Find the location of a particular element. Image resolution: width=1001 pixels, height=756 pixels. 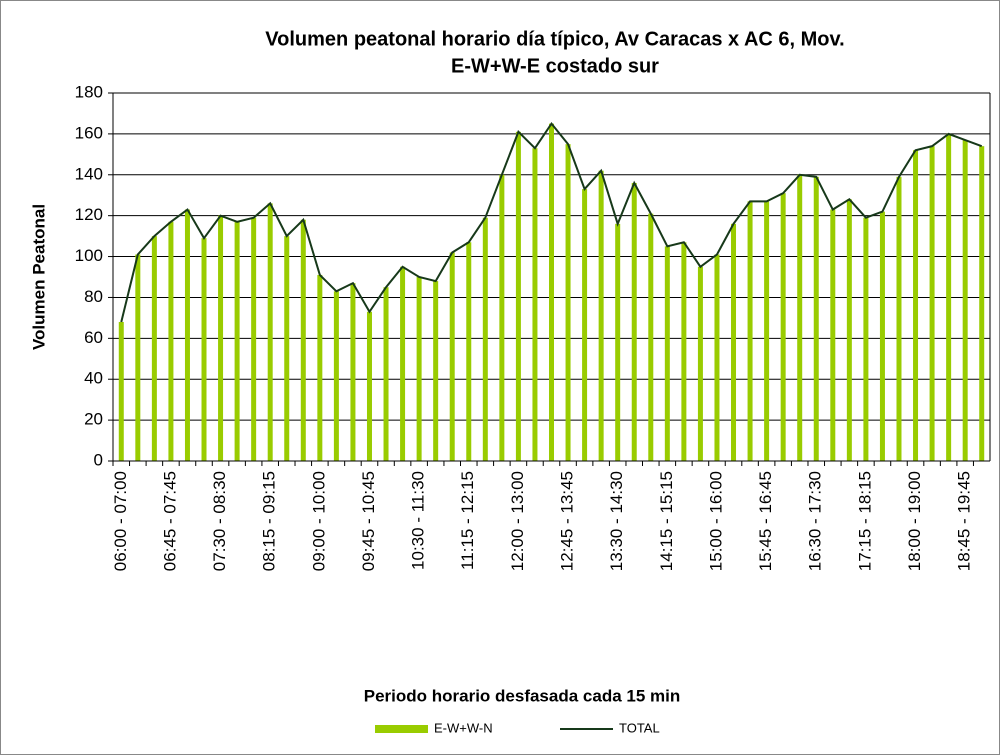

x-tick-label: 15:45 - 16:45 is located at coordinates (765, 521).